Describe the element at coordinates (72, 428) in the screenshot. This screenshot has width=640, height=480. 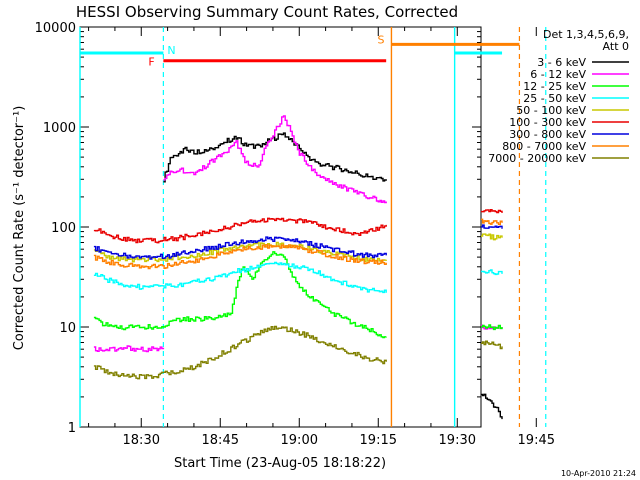
I see `y-tick-label: 1` at that location.